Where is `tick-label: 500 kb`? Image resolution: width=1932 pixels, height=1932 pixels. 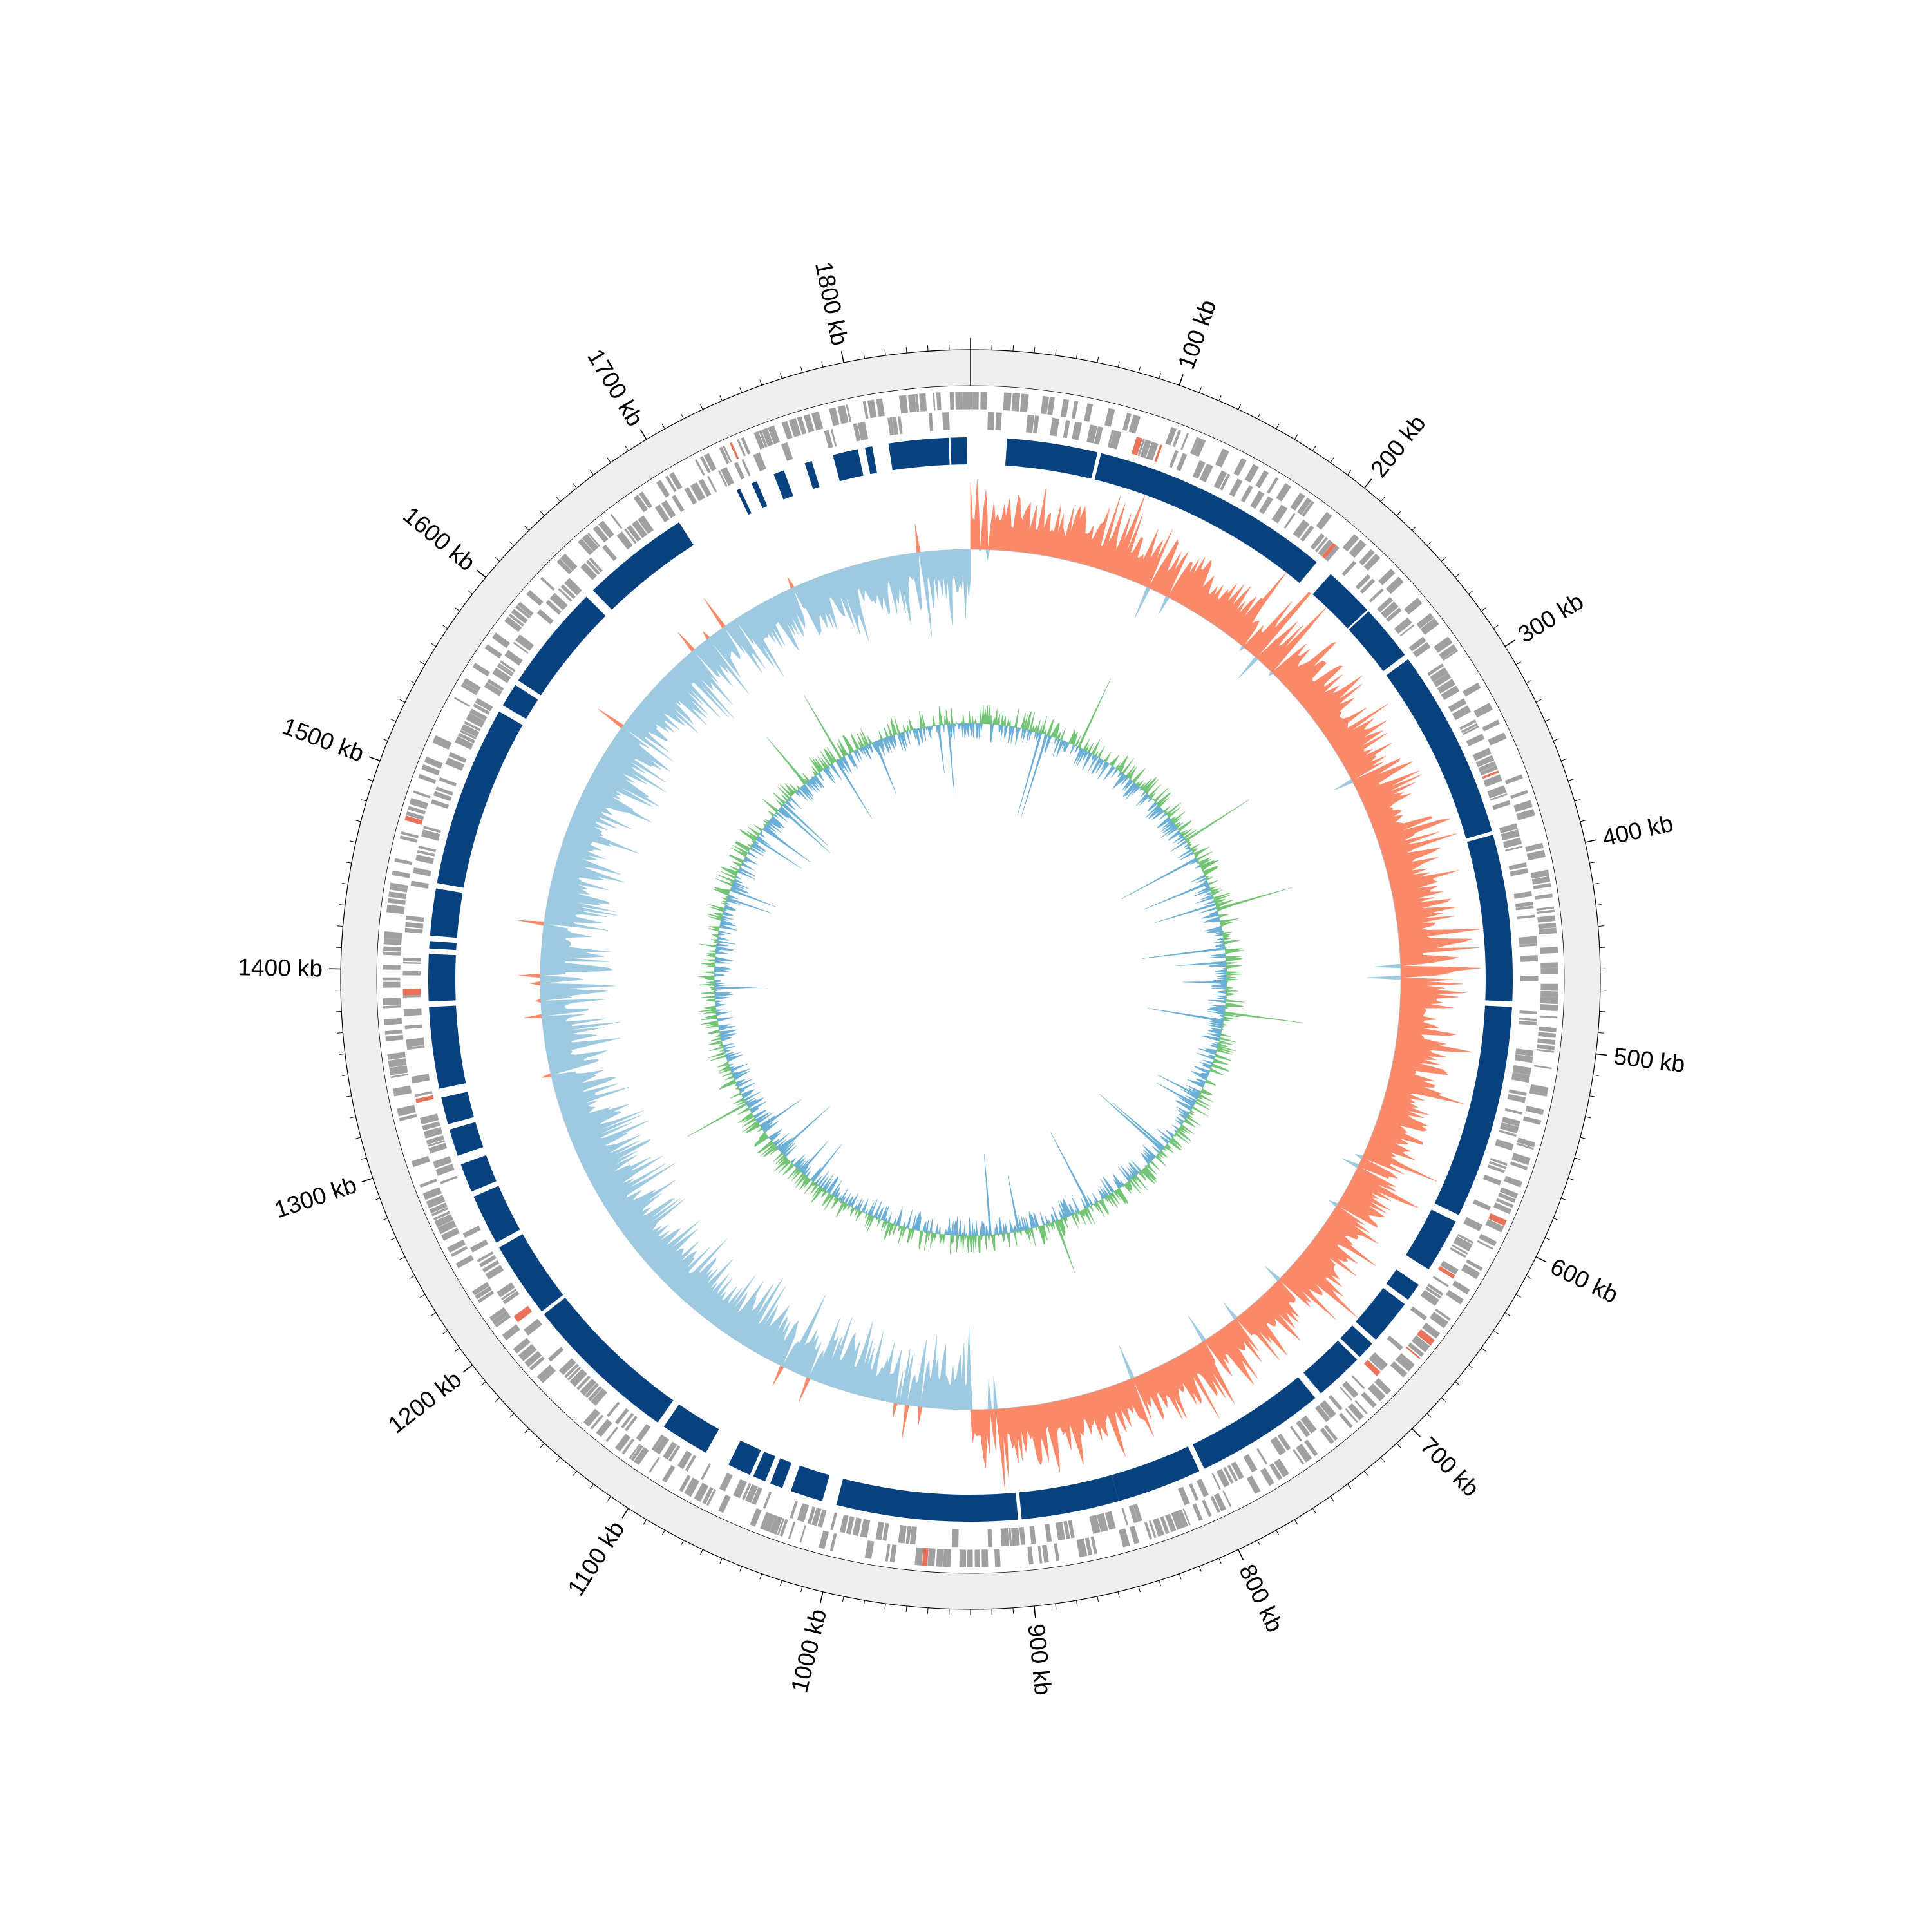 tick-label: 500 kb is located at coordinates (1650, 1060).